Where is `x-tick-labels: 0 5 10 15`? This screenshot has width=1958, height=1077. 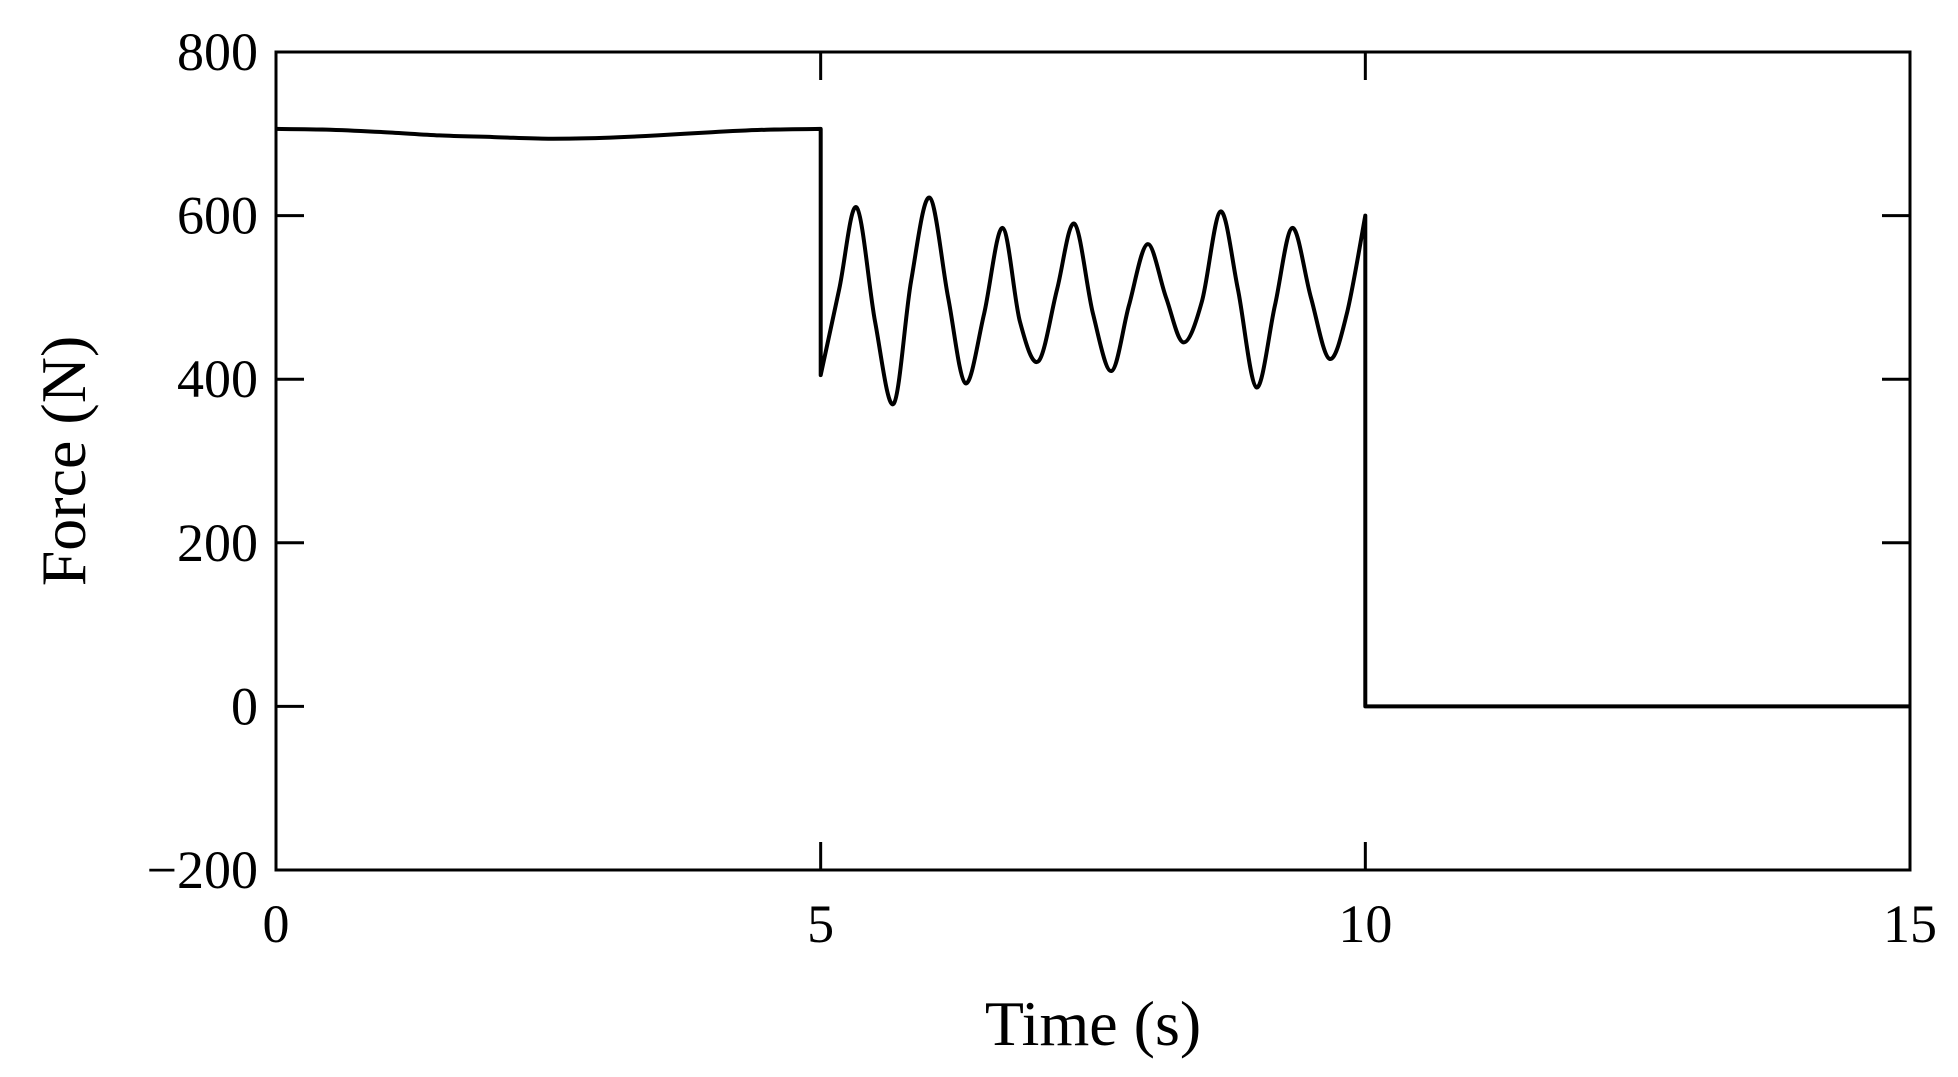 x-tick-labels: 0 5 10 15 is located at coordinates (1100, 924).